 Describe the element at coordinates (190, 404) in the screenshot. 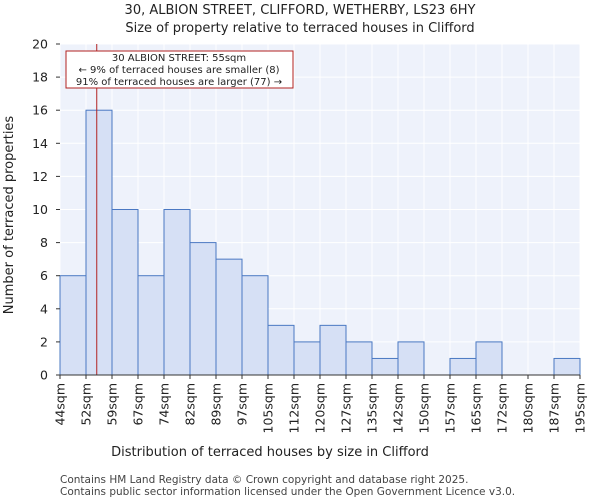

I see `x-tick-label: 82sqm` at that location.